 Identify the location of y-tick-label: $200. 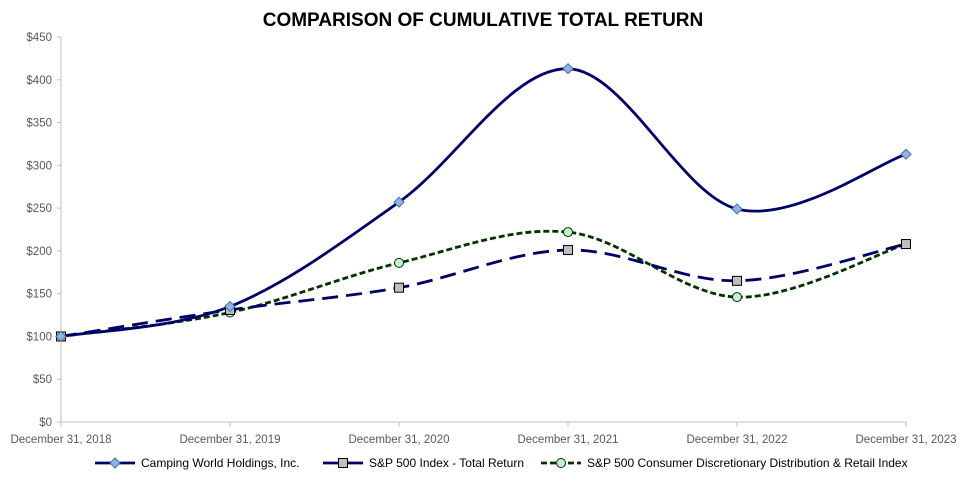
(39, 252).